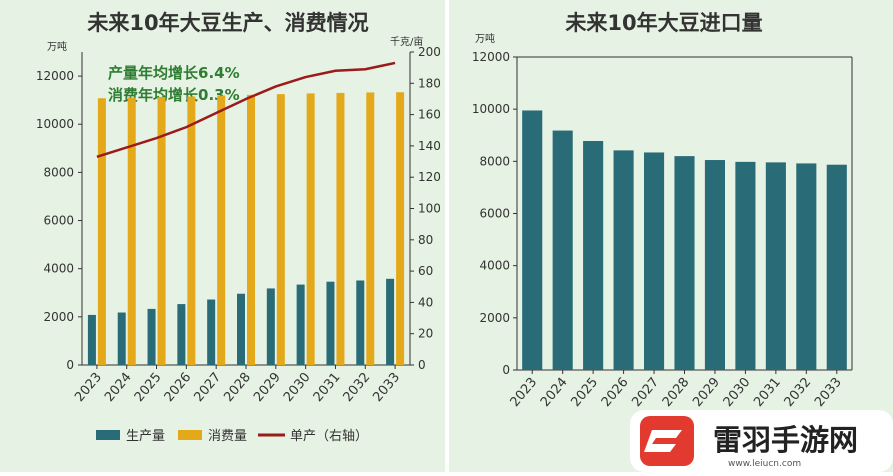 This screenshot has width=893, height=476. I want to click on right-y-tick-label: 40, so click(425, 302).